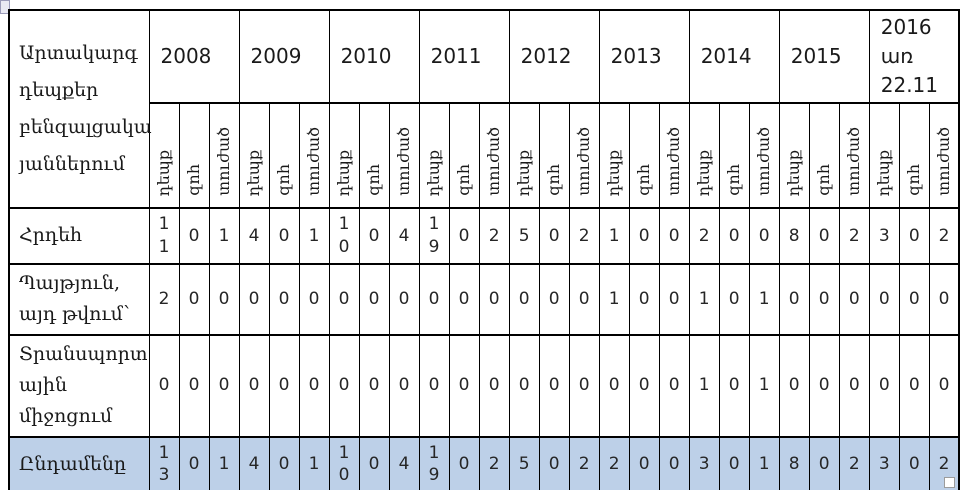  What do you see at coordinates (79, 236) in the screenshot?
I see `row-label-cell: Հրդեհ` at bounding box center [79, 236].